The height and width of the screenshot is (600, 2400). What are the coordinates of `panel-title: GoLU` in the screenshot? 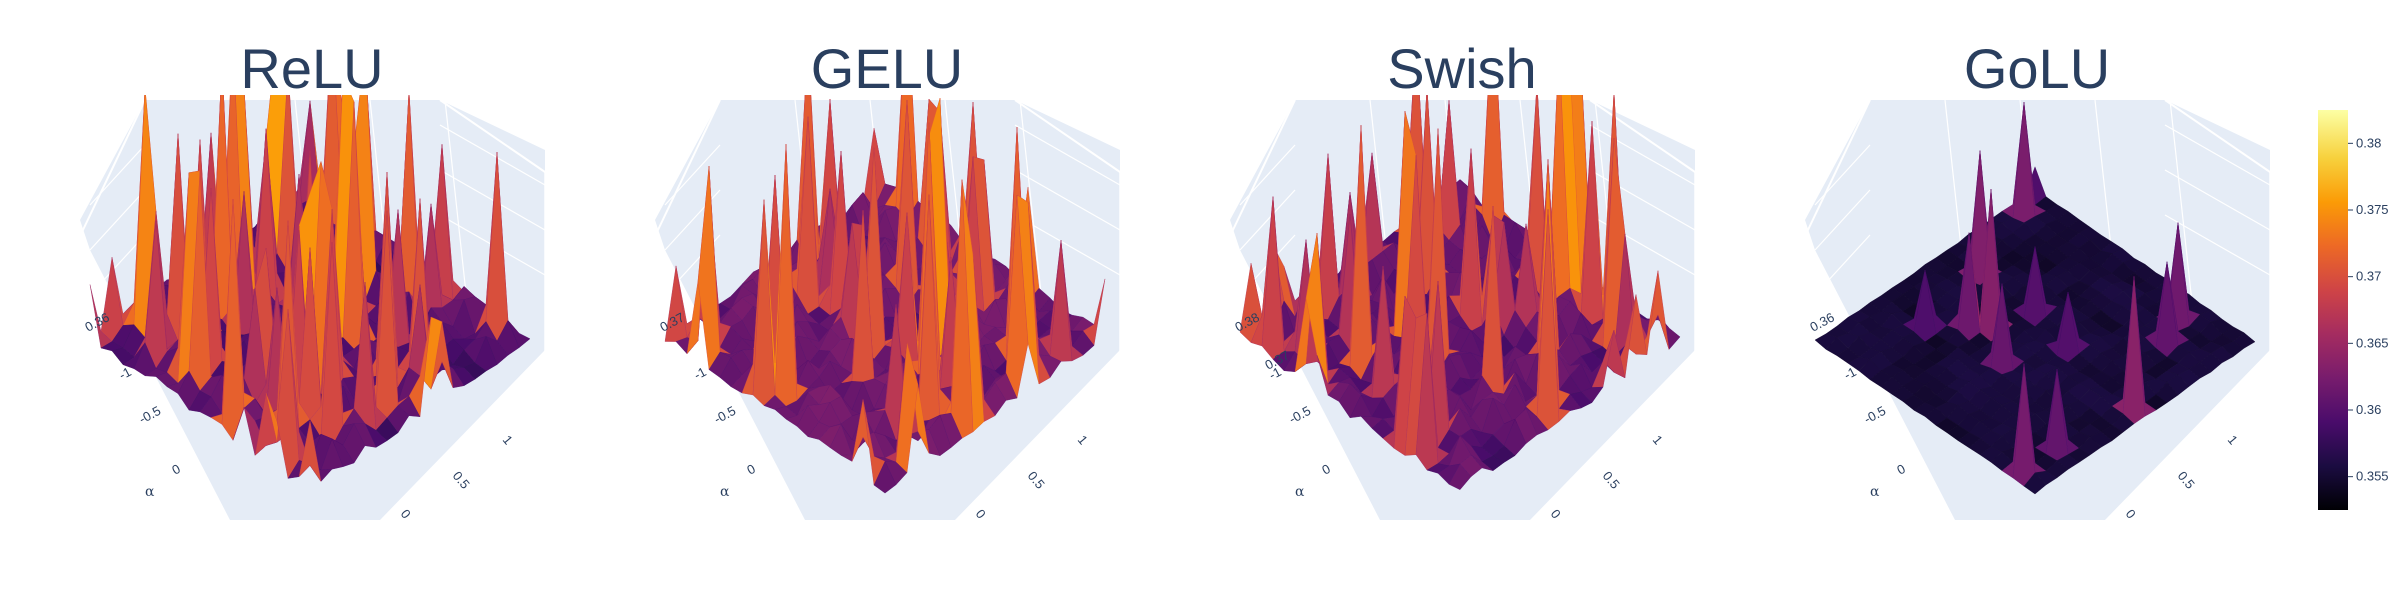 It's located at (2037, 68).